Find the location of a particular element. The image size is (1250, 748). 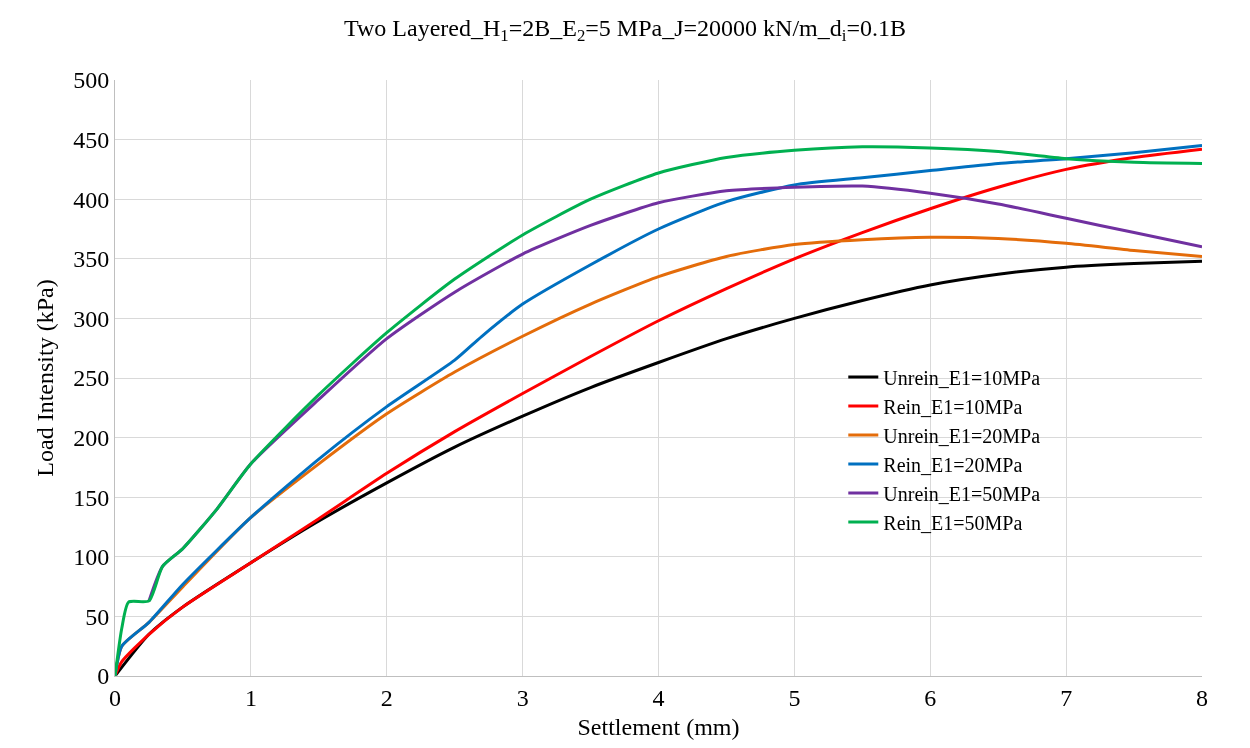

legend-label: Rein_E1=10MPa is located at coordinates (953, 406).